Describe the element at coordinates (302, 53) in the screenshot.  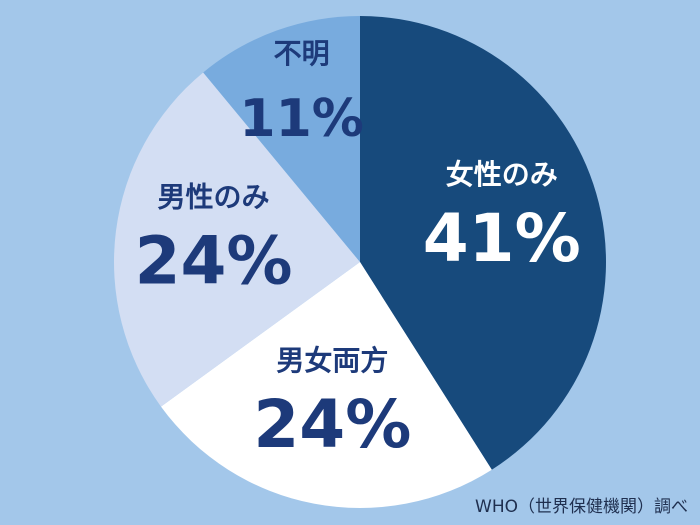
I see `slice-label: 不明` at that location.